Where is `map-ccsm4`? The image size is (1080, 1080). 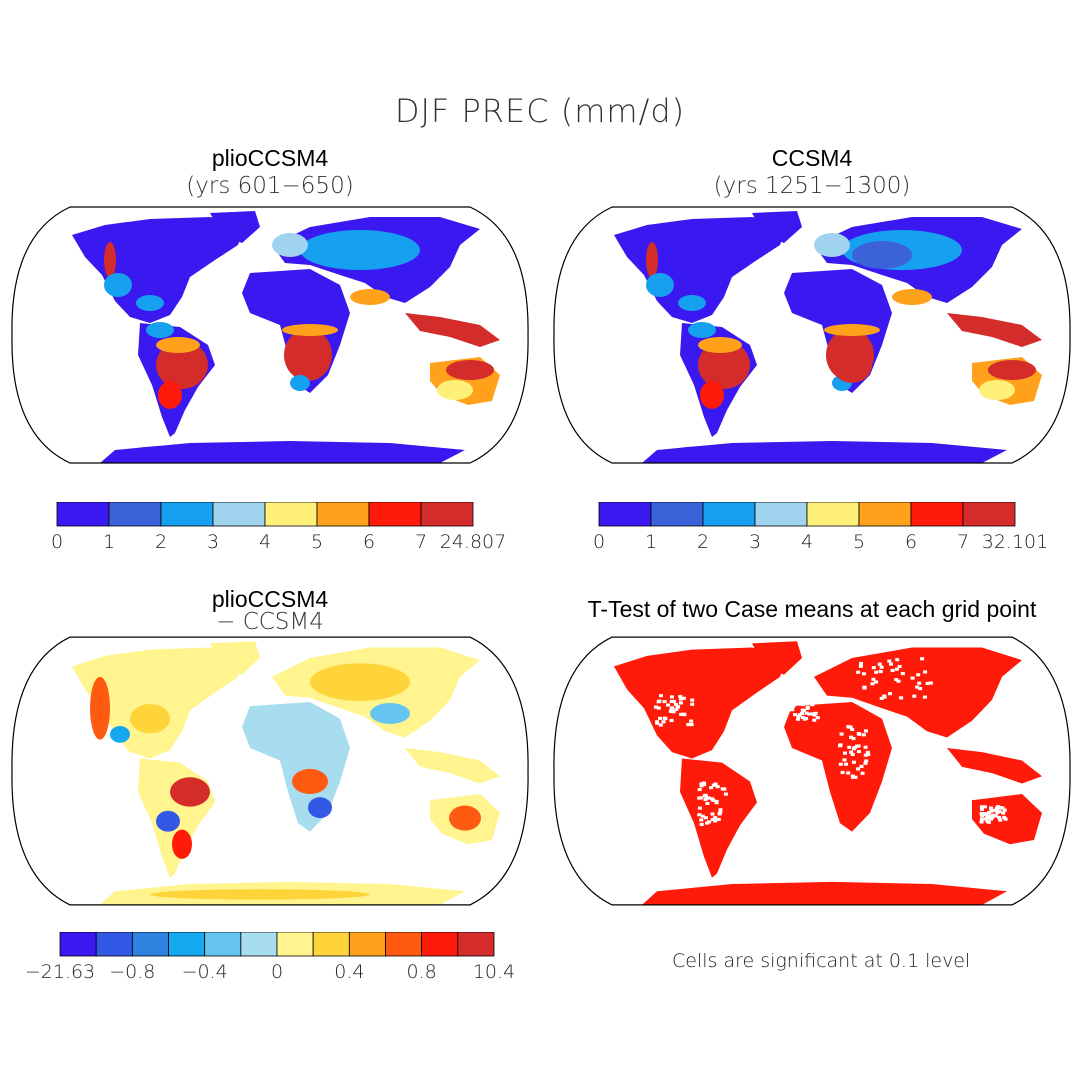 map-ccsm4 is located at coordinates (812, 335).